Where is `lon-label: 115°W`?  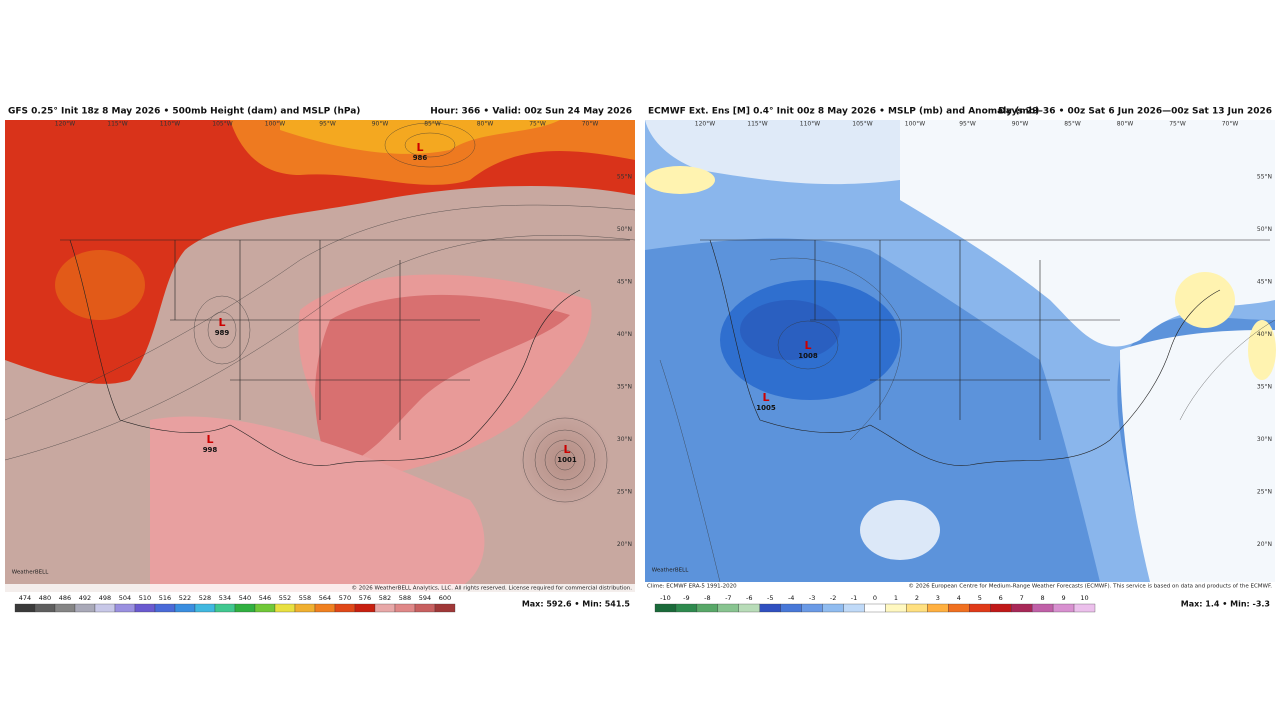 lon-label: 115°W is located at coordinates (117, 124).